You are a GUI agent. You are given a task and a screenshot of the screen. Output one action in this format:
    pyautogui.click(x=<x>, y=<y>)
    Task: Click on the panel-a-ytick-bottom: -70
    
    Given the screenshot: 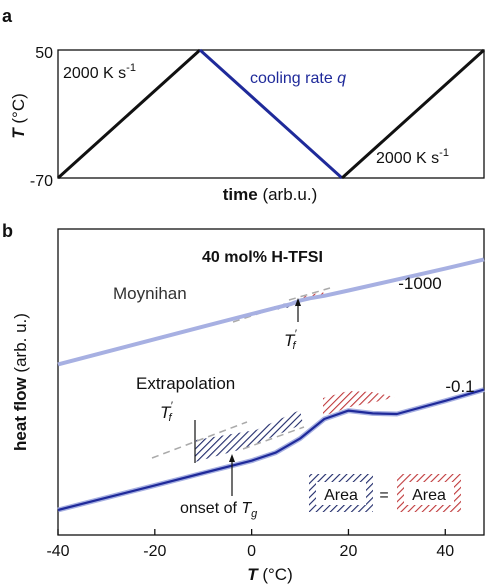 What is the action you would take?
    pyautogui.click(x=41, y=181)
    